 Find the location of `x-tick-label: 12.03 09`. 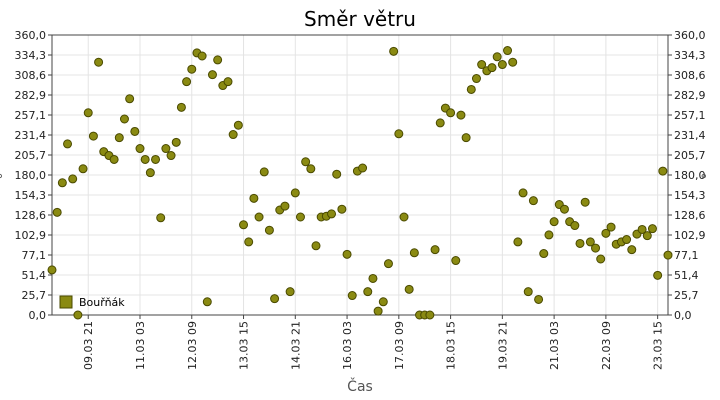

x-tick-label: 12.03 09 is located at coordinates (192, 345).